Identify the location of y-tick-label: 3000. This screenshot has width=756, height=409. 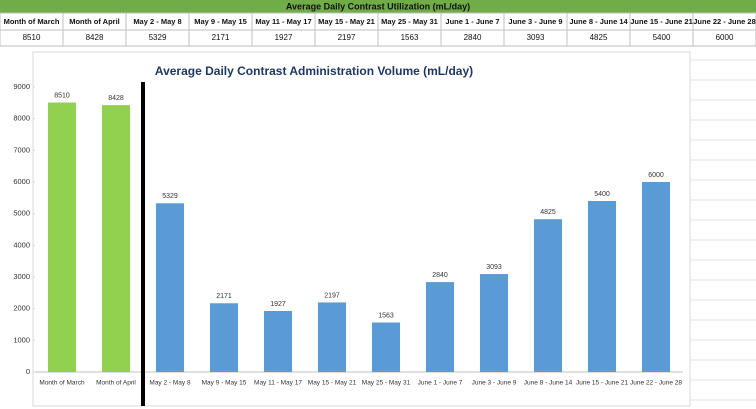
(21, 276).